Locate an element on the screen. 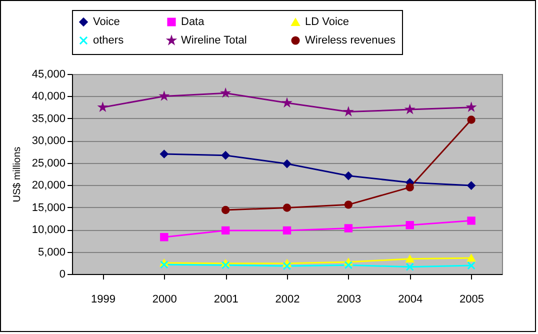 This screenshot has width=538, height=334. y-tick-label: 35,000 is located at coordinates (49, 118).